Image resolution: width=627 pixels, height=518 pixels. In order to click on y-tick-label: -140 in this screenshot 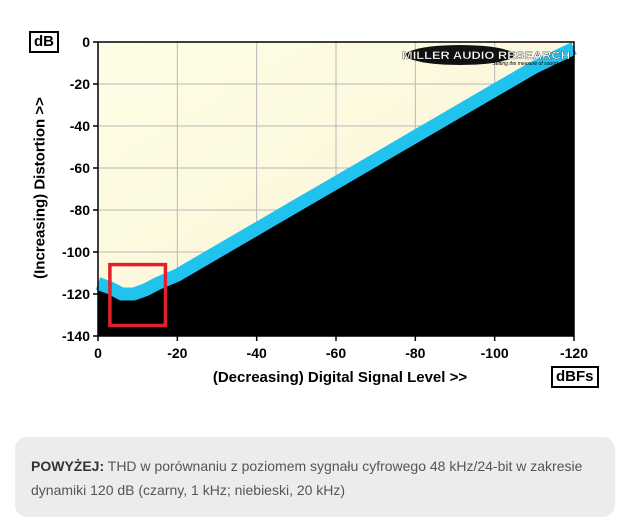, I will do `click(76, 336)`.